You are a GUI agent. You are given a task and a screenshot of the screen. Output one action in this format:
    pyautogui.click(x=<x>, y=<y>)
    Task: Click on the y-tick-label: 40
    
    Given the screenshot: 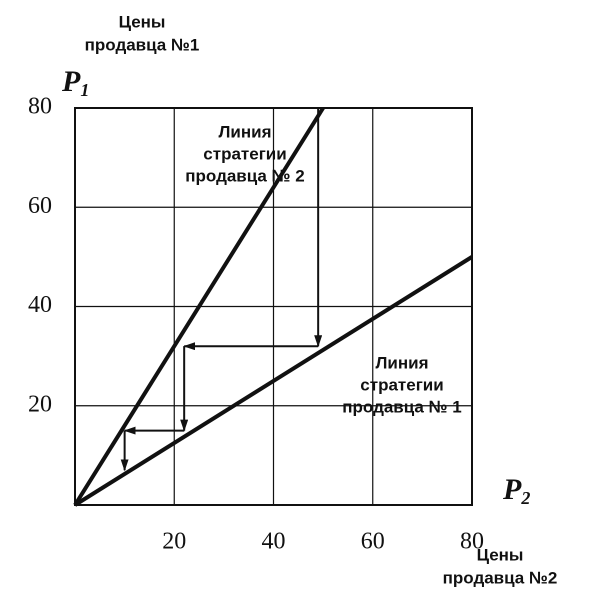 What is the action you would take?
    pyautogui.click(x=40, y=305)
    